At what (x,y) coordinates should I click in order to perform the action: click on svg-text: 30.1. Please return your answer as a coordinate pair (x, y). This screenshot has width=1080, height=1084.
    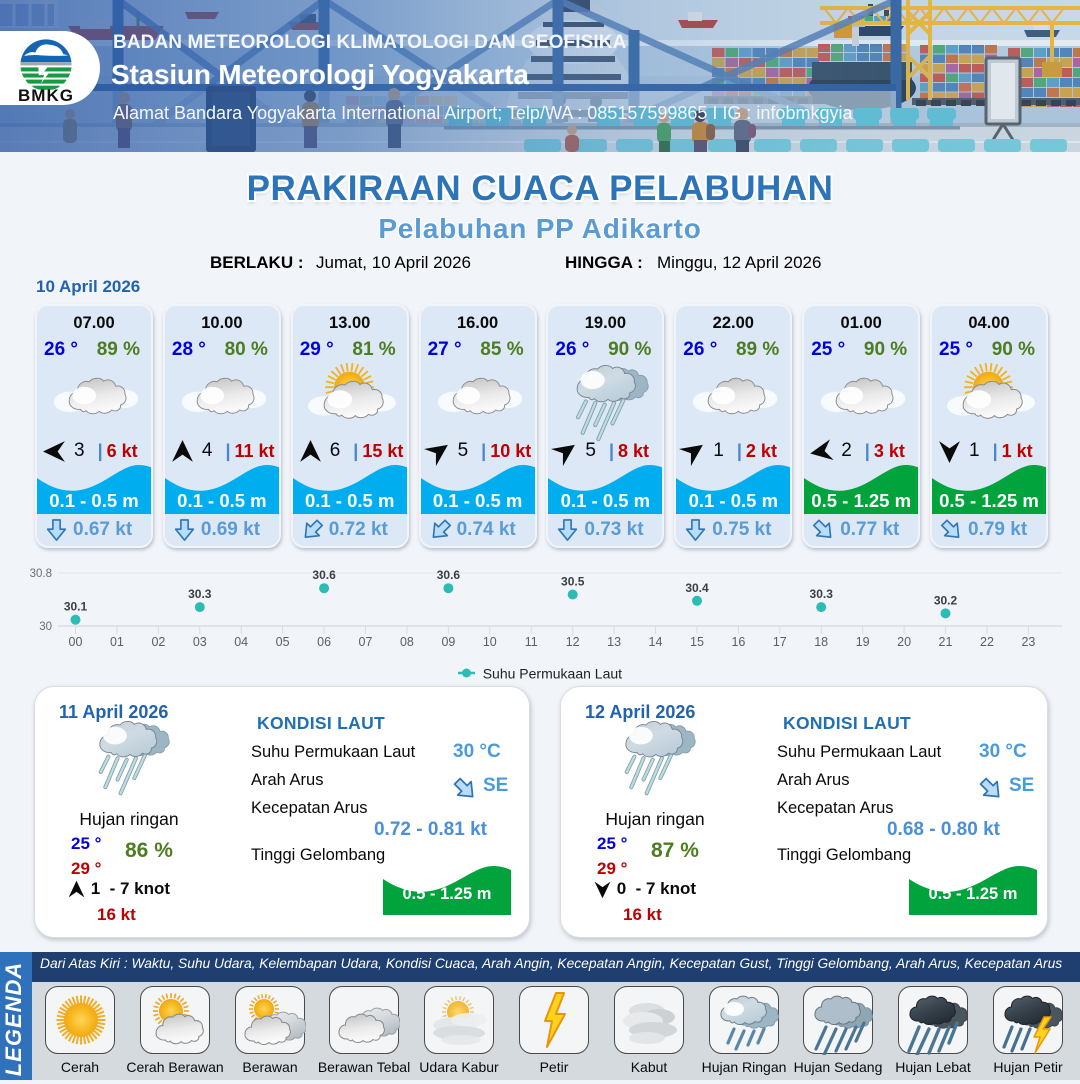
    Looking at the image, I should click on (76, 607).